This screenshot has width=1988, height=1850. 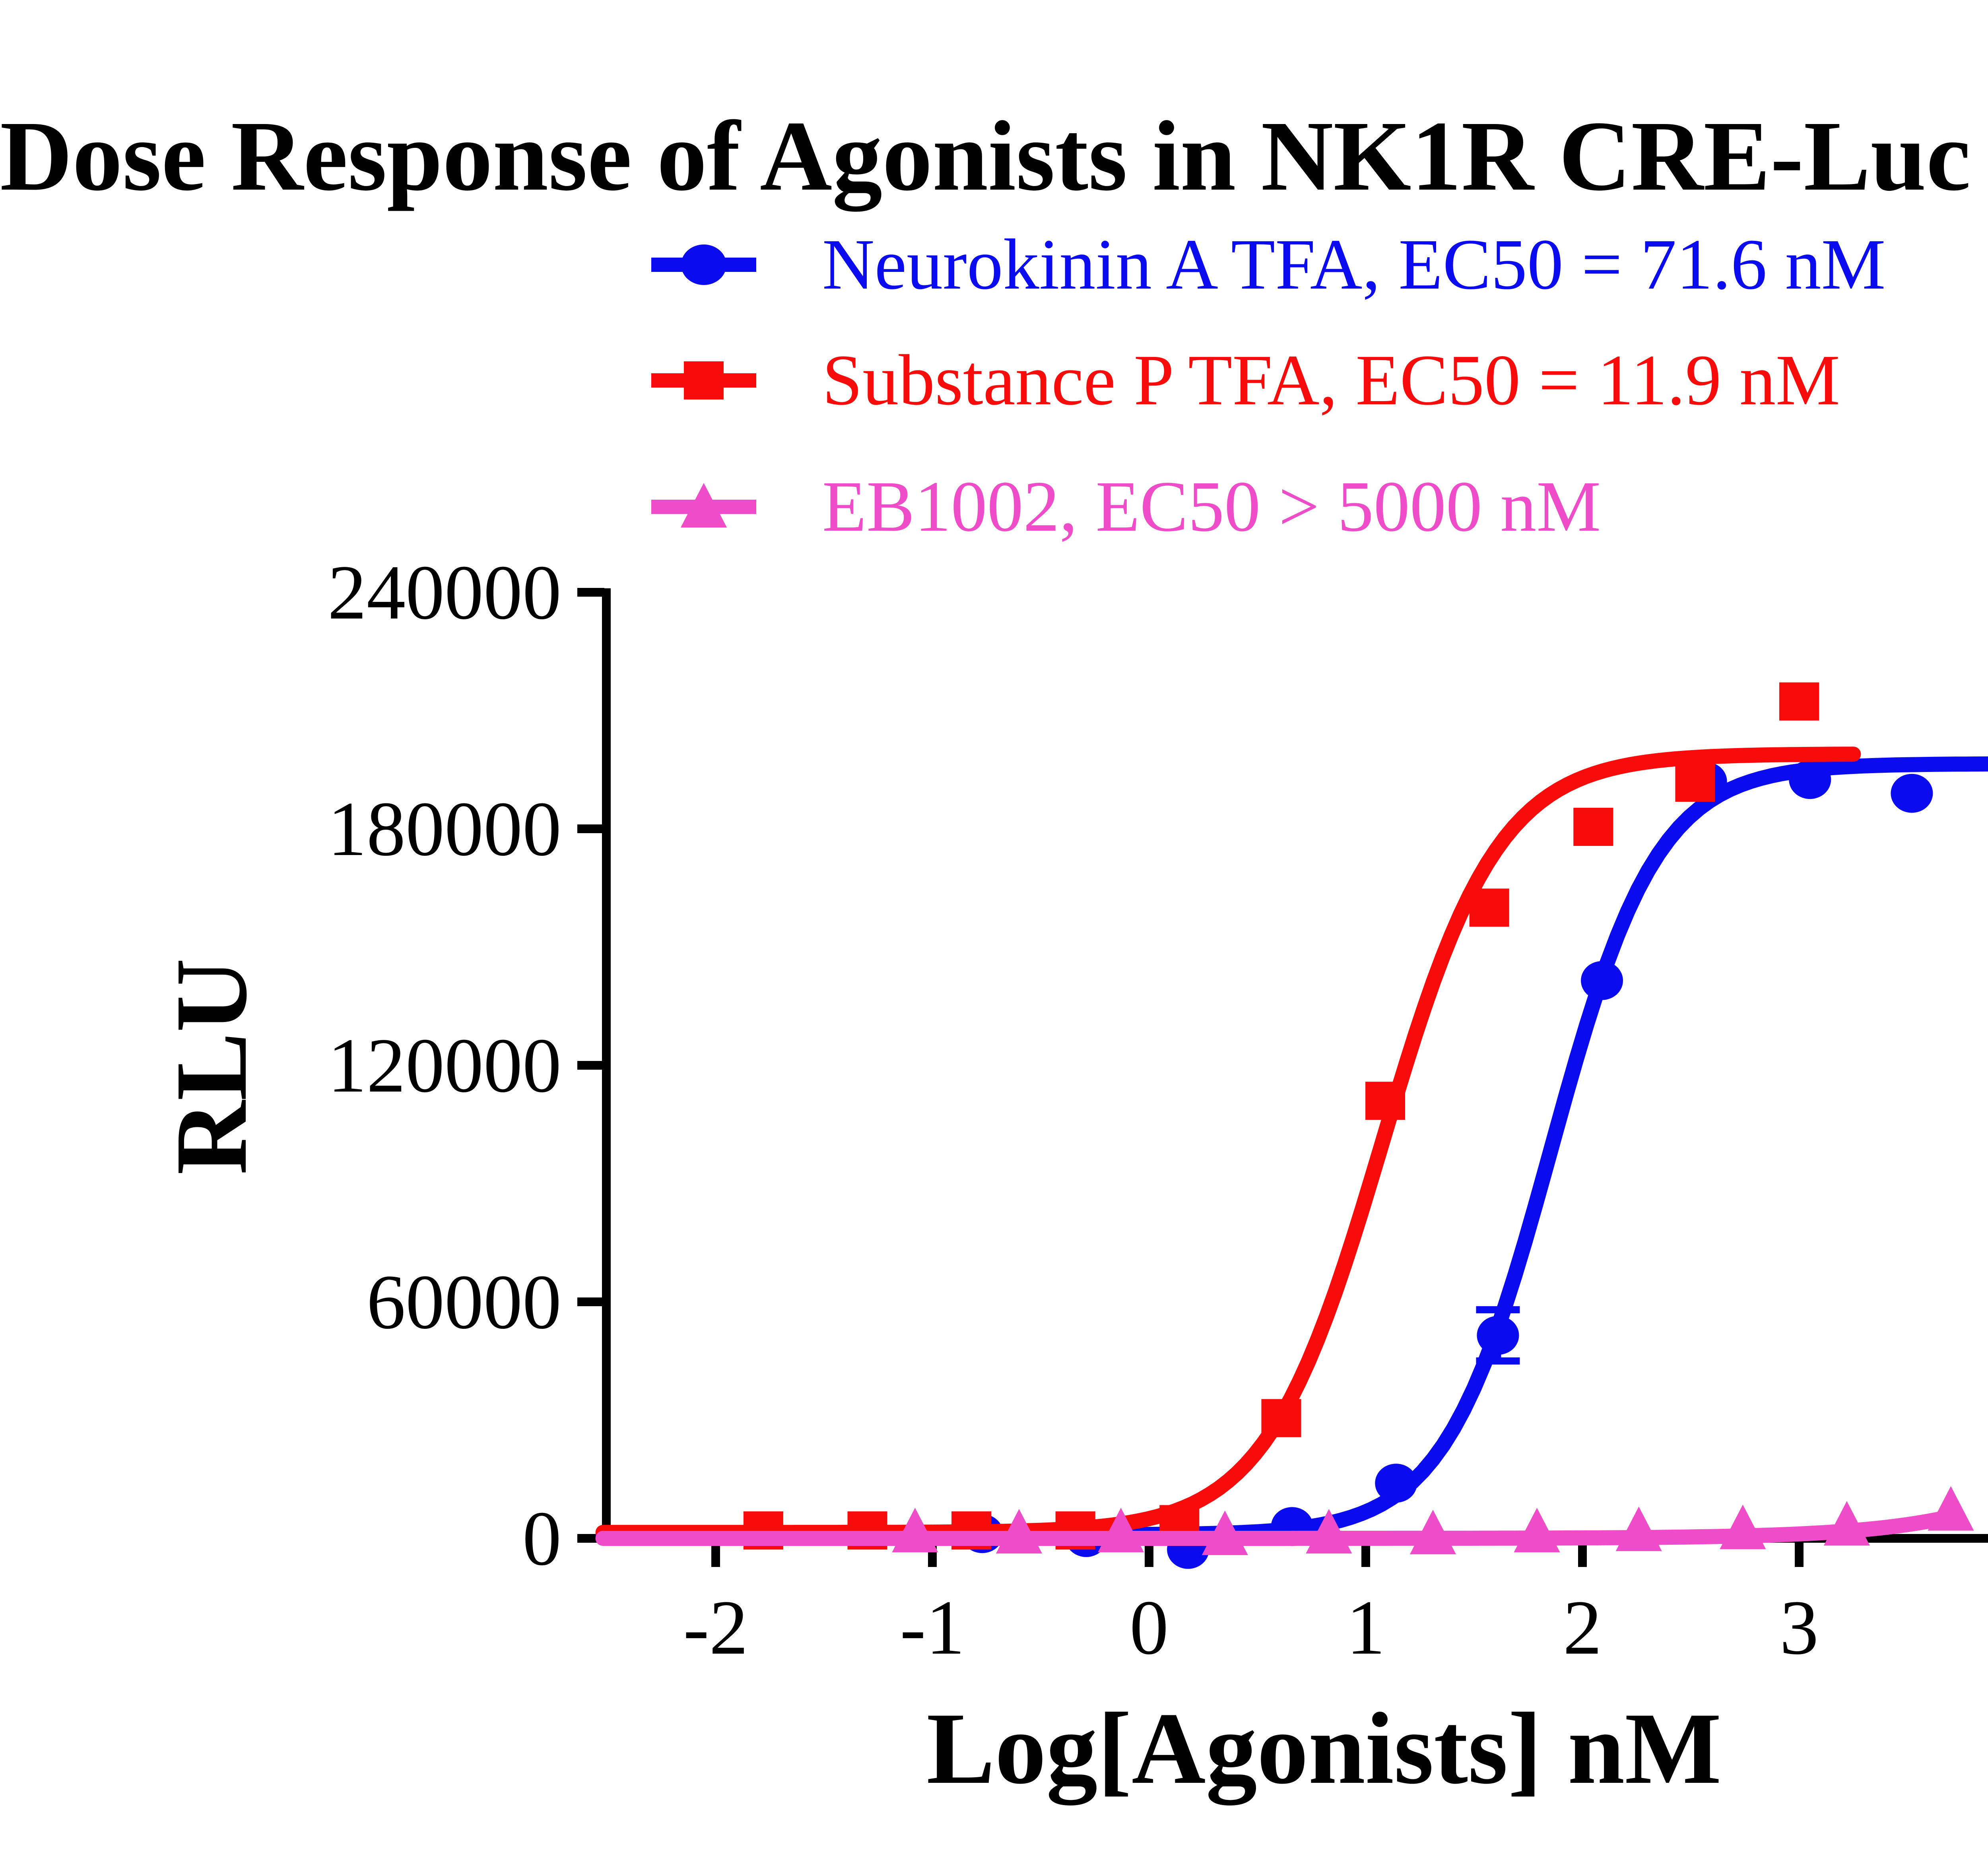 I want to click on legend-item-neurokinin: Neurokinin A TFA, EC50 = 71.6 nM, so click(x=1266, y=264).